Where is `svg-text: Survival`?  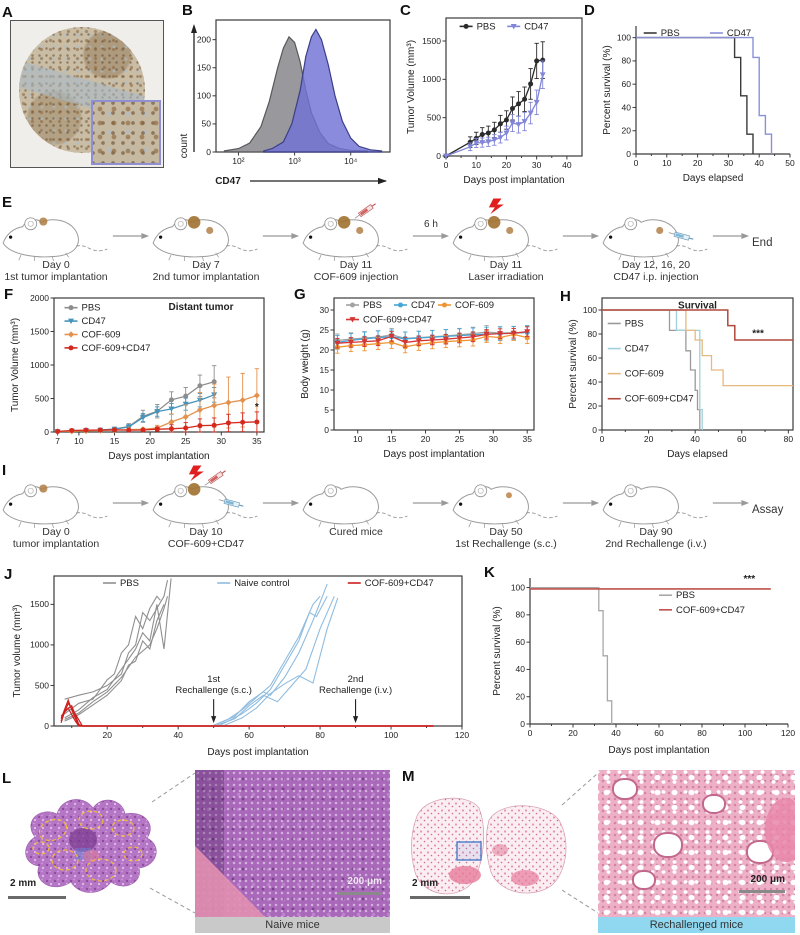
svg-text: Survival is located at coordinates (697, 306).